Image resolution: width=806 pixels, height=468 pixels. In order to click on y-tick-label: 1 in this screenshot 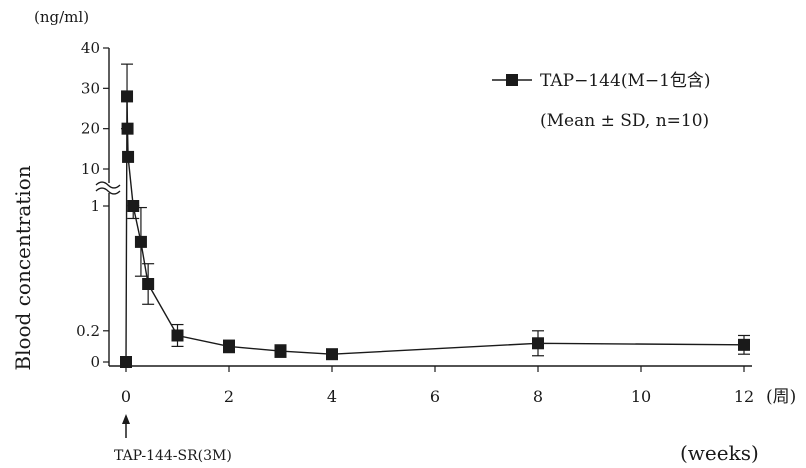, I will do `click(95, 206)`.